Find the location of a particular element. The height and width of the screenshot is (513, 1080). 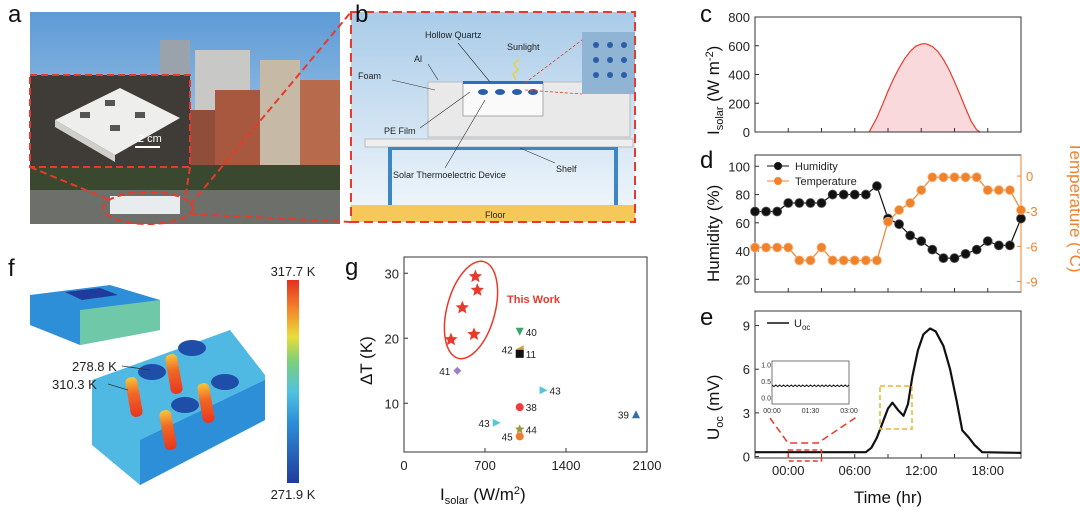

panel-letter-f: f is located at coordinates (11, 268).